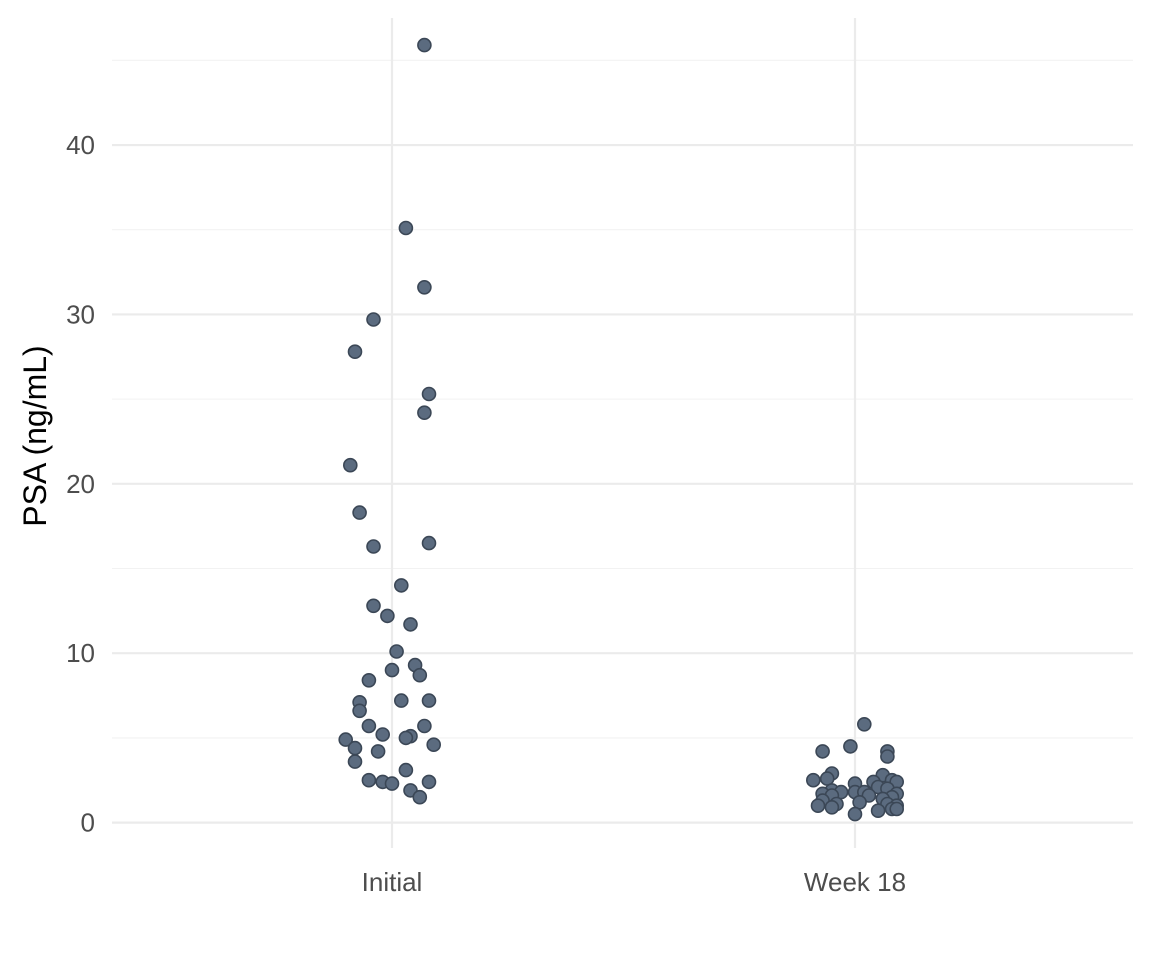 The height and width of the screenshot is (960, 1152). Describe the element at coordinates (392, 882) in the screenshot. I see `x-tick-label: Initial` at that location.